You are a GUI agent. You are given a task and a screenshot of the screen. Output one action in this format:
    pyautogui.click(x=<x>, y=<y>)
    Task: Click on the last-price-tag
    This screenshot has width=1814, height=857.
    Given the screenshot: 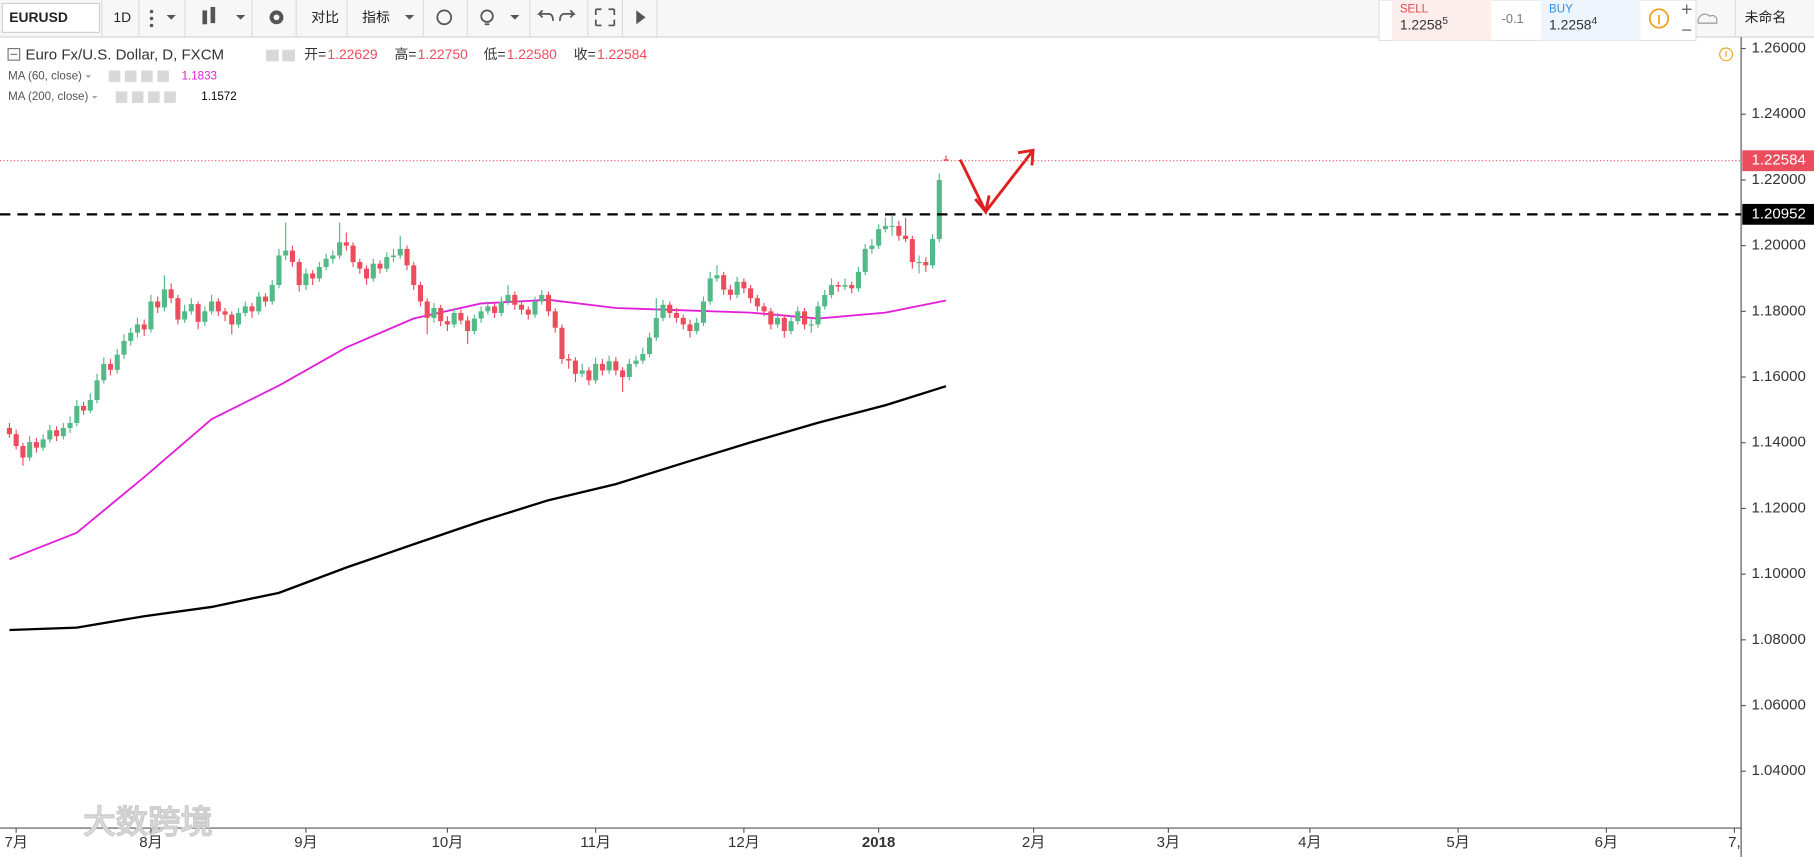 What is the action you would take?
    pyautogui.click(x=1778, y=161)
    